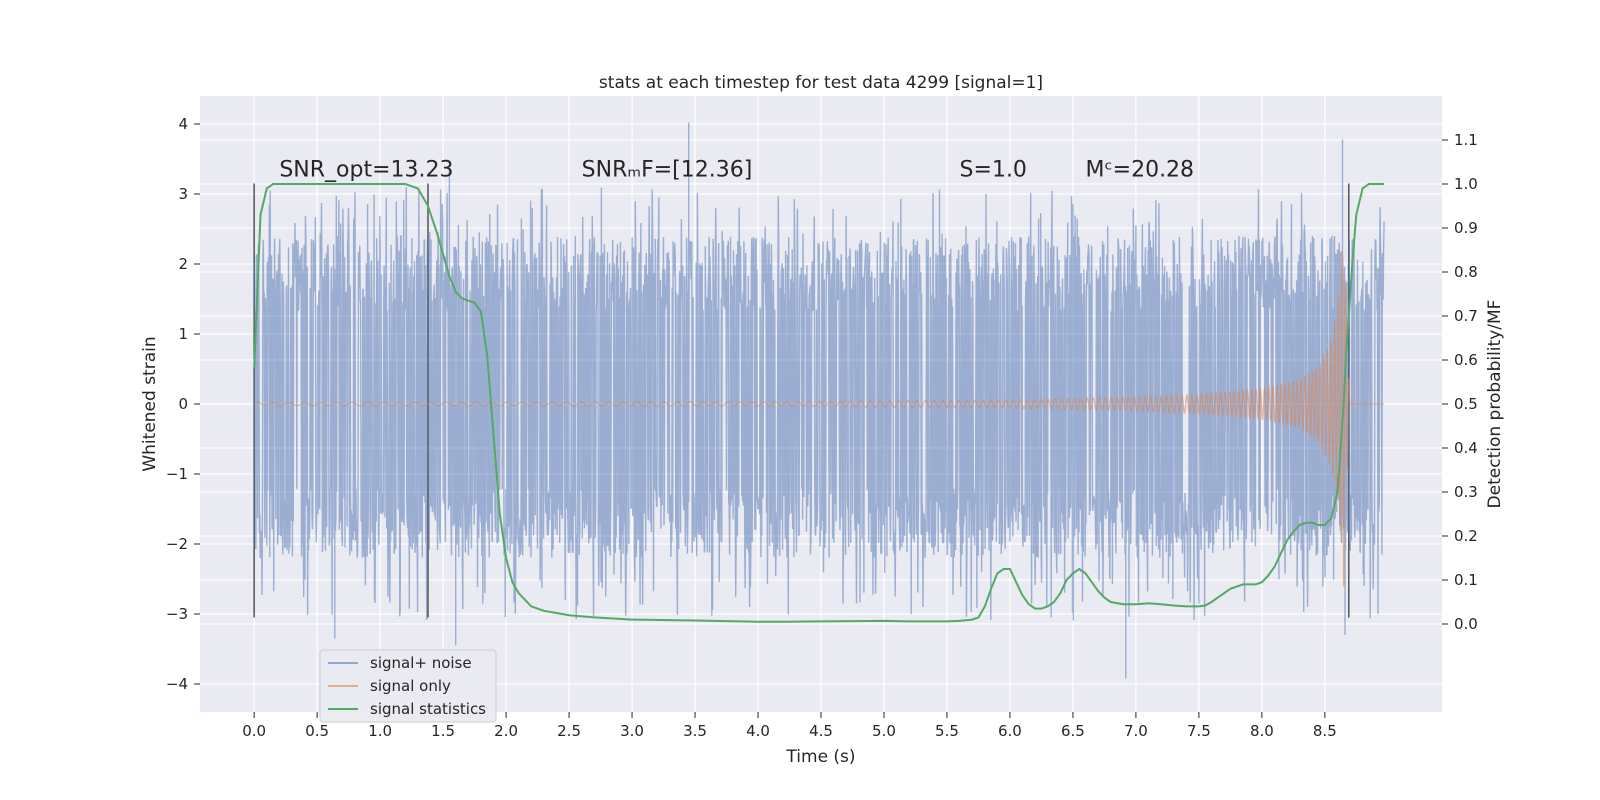  Describe the element at coordinates (1495, 404) in the screenshot. I see `y-axis-right-label: Detection probability/MF` at that location.